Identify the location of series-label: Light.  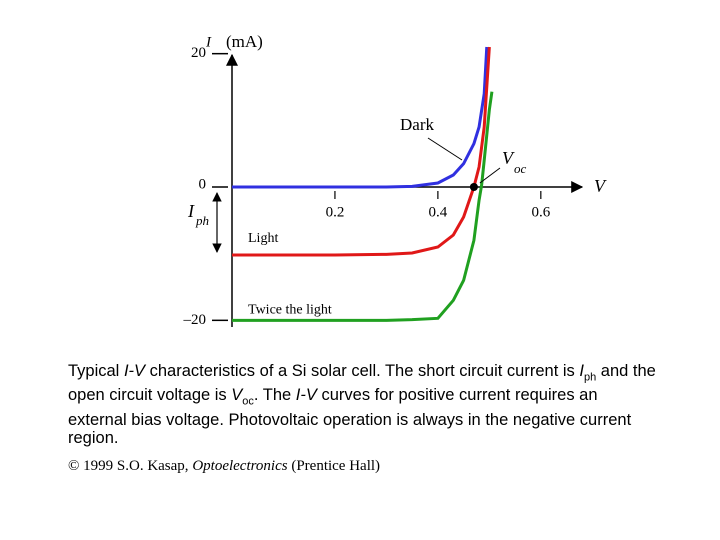
(263, 238).